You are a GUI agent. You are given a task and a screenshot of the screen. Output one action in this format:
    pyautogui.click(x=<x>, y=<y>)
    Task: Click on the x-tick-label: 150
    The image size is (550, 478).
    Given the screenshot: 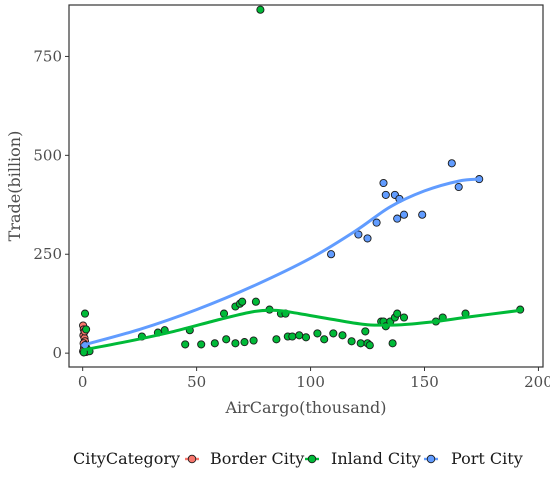 What is the action you would take?
    pyautogui.click(x=424, y=382)
    